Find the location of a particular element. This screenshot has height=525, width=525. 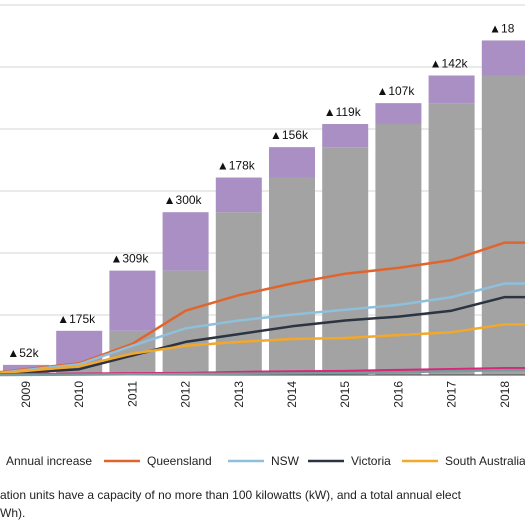

x-tick-2011: 2011 is located at coordinates (132, 394).